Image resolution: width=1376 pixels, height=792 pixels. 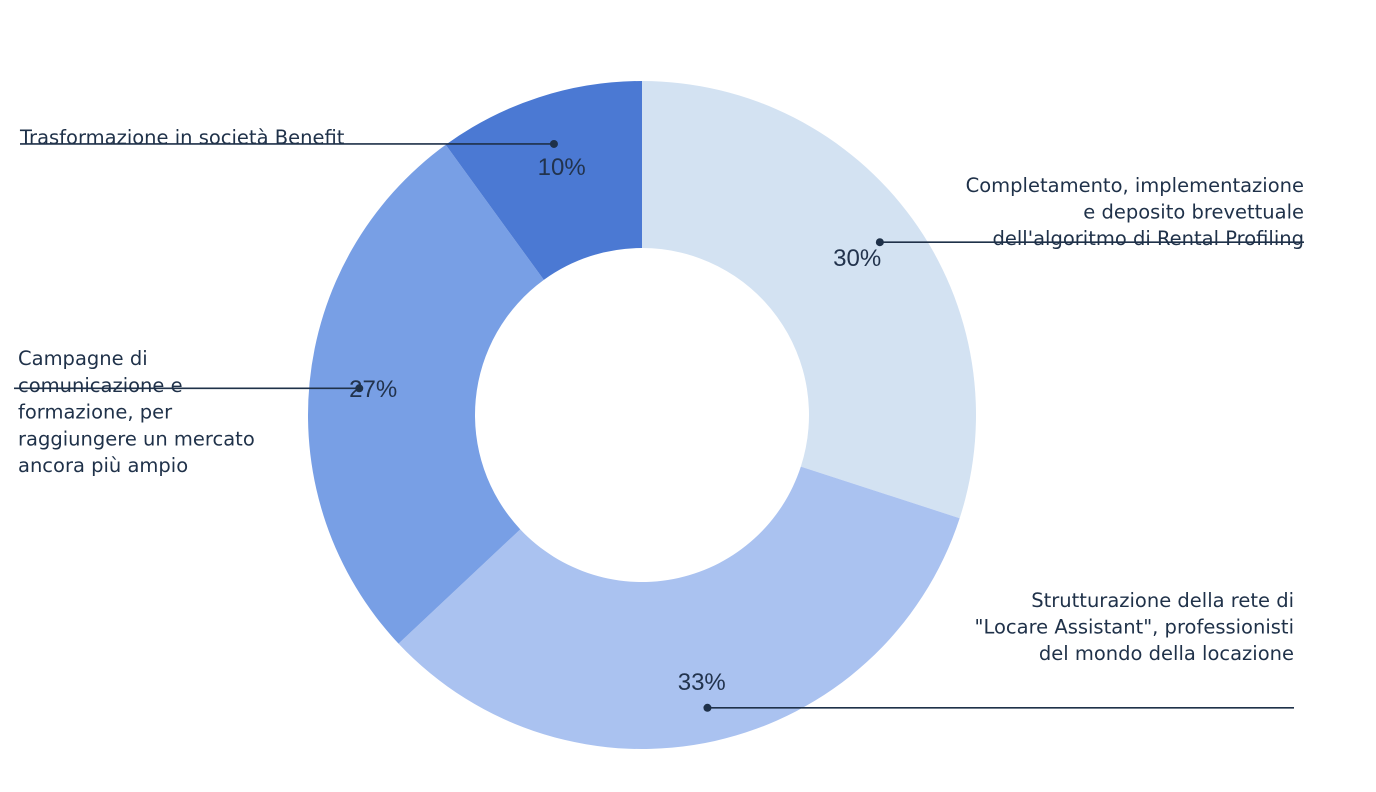 What do you see at coordinates (562, 167) in the screenshot?
I see `slice-percentage-label: 10%` at bounding box center [562, 167].